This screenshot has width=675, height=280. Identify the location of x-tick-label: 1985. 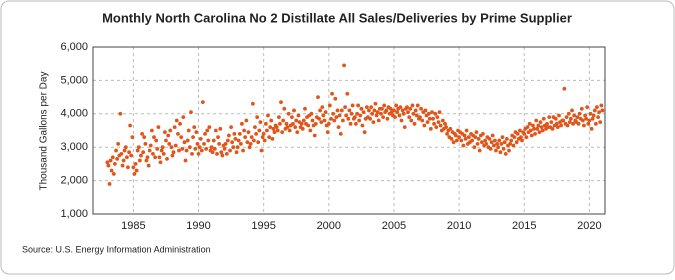
(133, 226).